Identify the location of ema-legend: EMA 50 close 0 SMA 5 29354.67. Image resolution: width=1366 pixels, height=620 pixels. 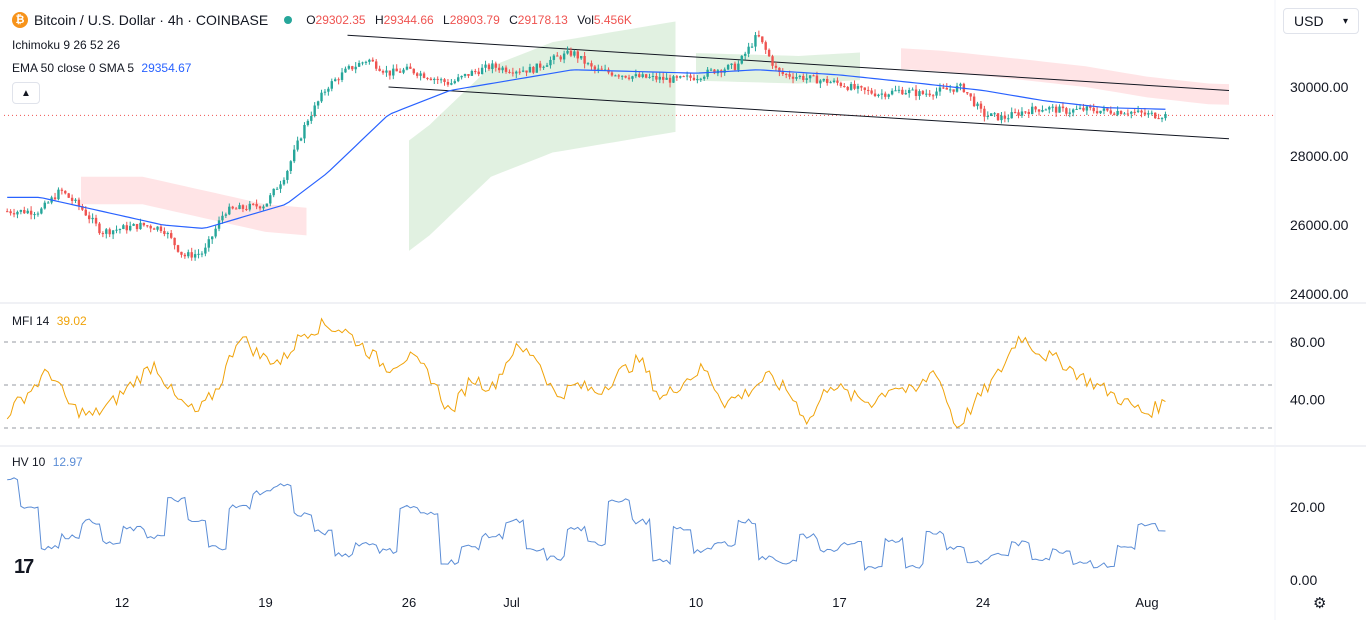
(101, 68).